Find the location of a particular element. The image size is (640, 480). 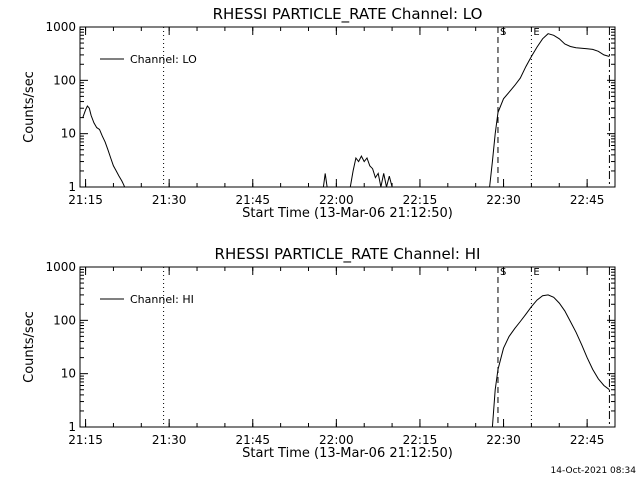

footer-timestamp: 14-Oct-2021 08:34 is located at coordinates (594, 471).